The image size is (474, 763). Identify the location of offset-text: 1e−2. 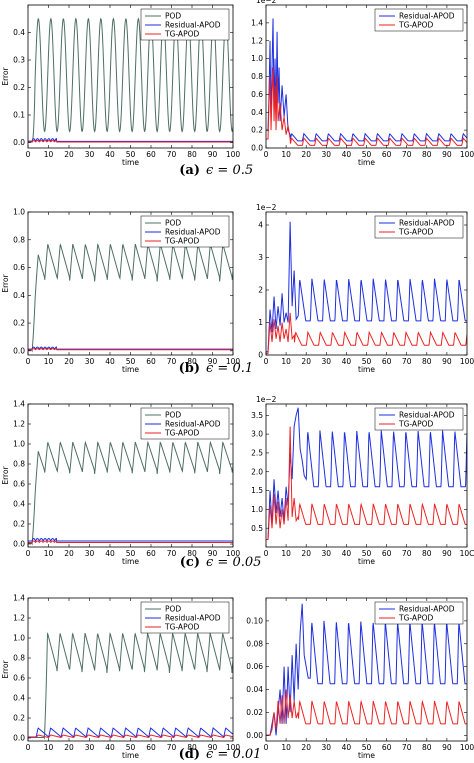
(266, 399).